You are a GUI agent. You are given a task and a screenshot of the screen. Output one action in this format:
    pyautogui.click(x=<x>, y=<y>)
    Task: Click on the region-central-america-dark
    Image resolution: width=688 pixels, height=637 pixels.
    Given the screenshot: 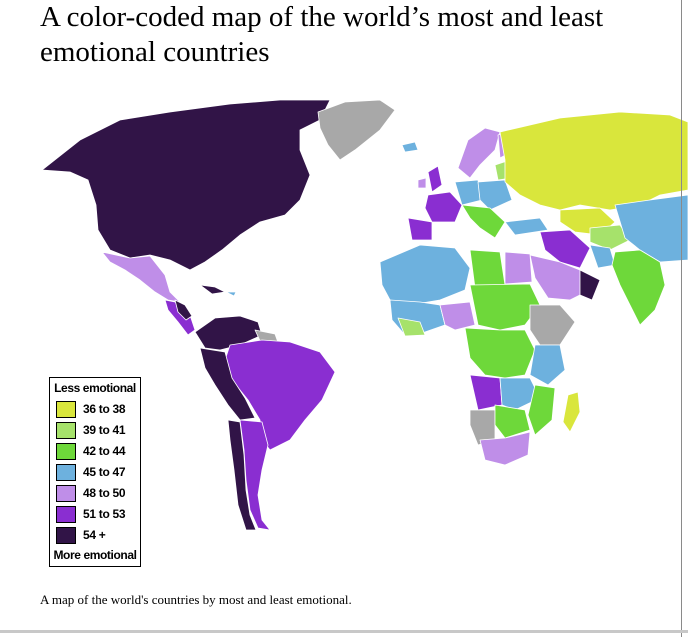 What is the action you would take?
    pyautogui.click(x=183, y=310)
    